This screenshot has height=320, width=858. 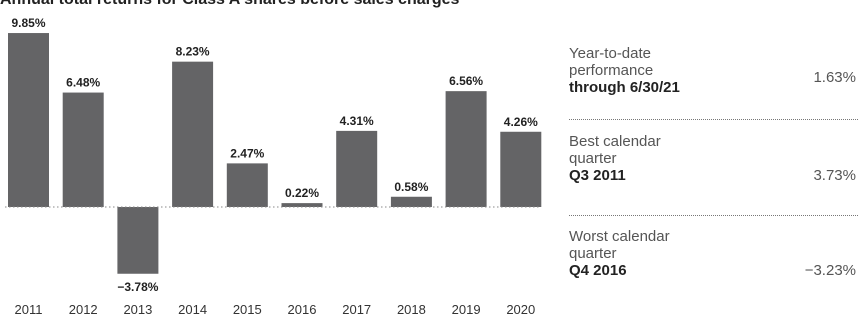 I want to click on bar-value-label: 6.48%, so click(x=83, y=83).